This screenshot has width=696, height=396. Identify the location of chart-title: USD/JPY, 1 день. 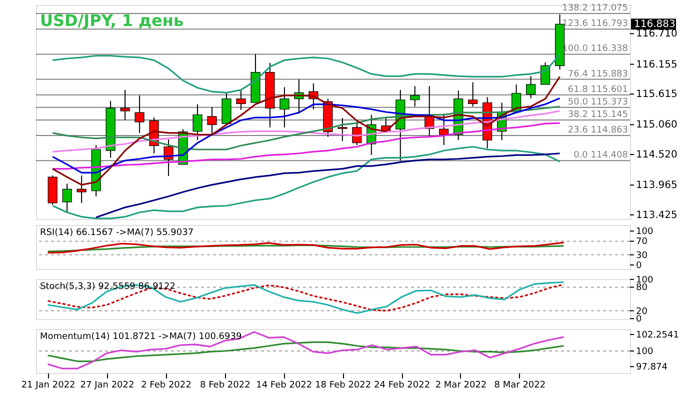
(112, 20).